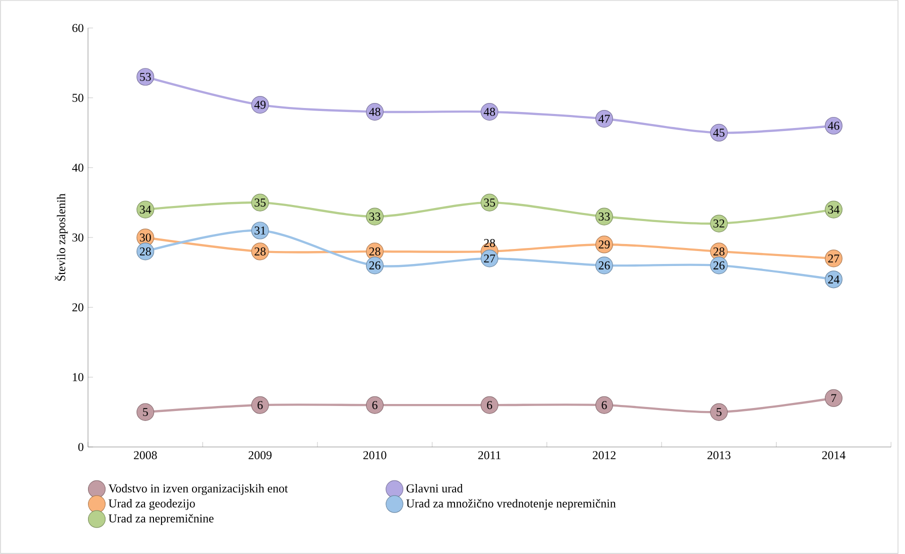 This screenshot has width=905, height=554. Describe the element at coordinates (604, 455) in the screenshot. I see `x-tick-label: 2012` at that location.